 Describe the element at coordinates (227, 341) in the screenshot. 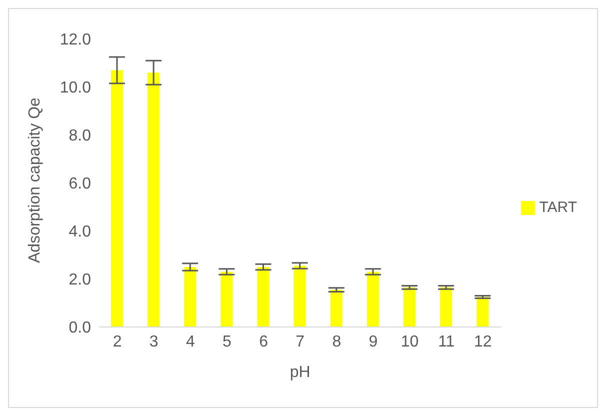

I see `x-tick-label: 5` at that location.